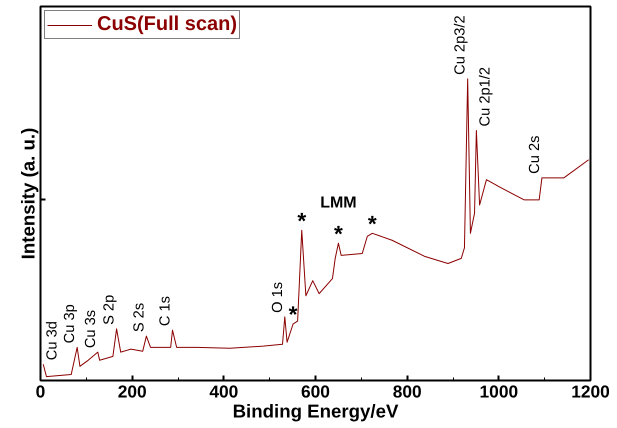 The width and height of the screenshot is (617, 428). I want to click on x-tick-label: 600, so click(315, 392).